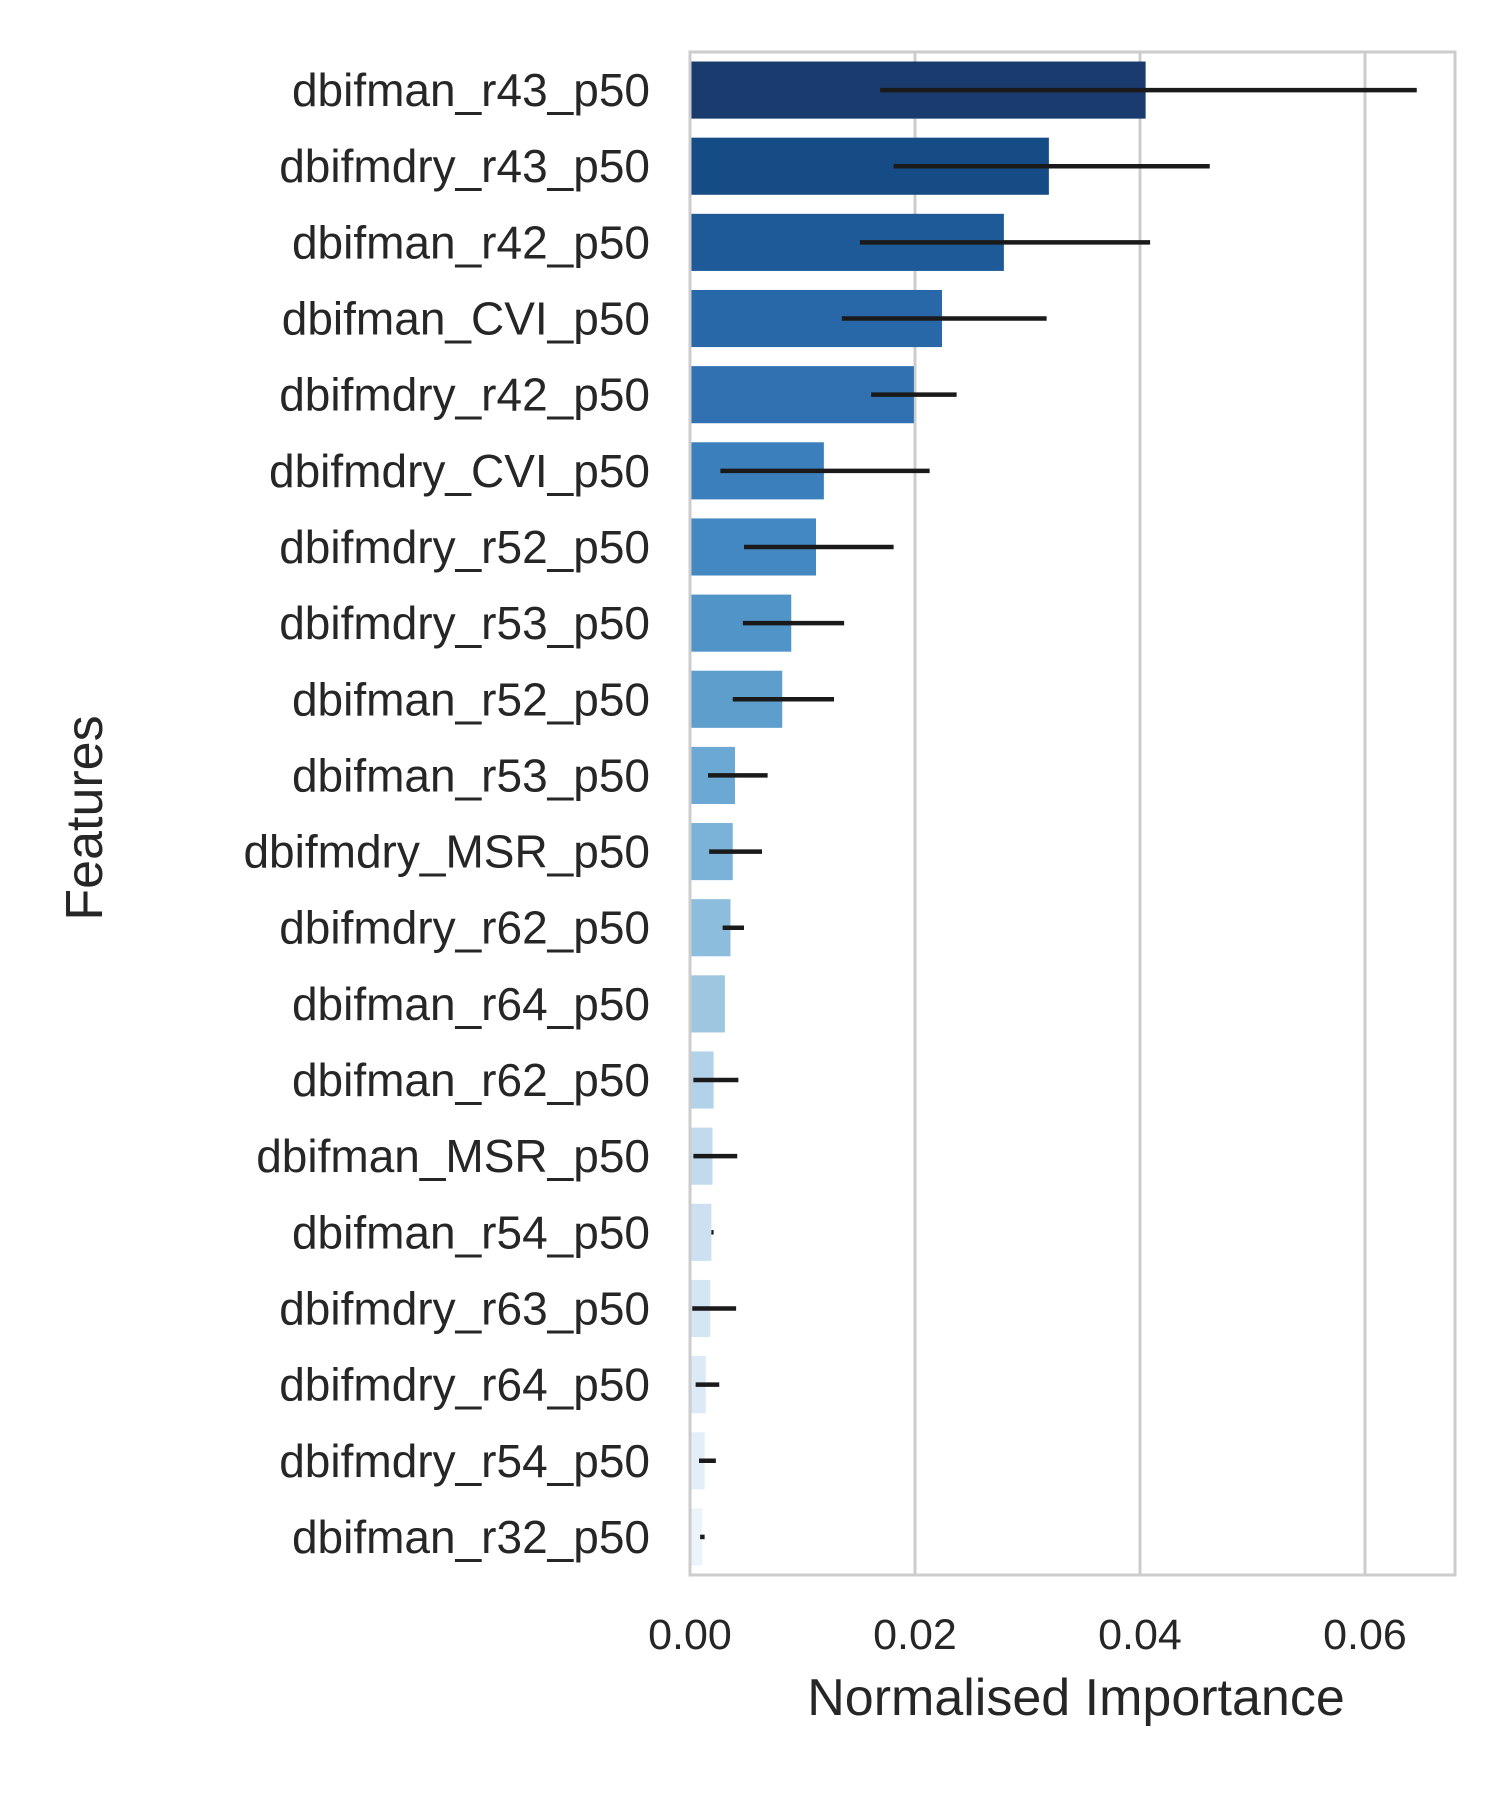 The height and width of the screenshot is (1800, 1500). What do you see at coordinates (471, 242) in the screenshot?
I see `y-tick-label: dbifman_r42_p50` at bounding box center [471, 242].